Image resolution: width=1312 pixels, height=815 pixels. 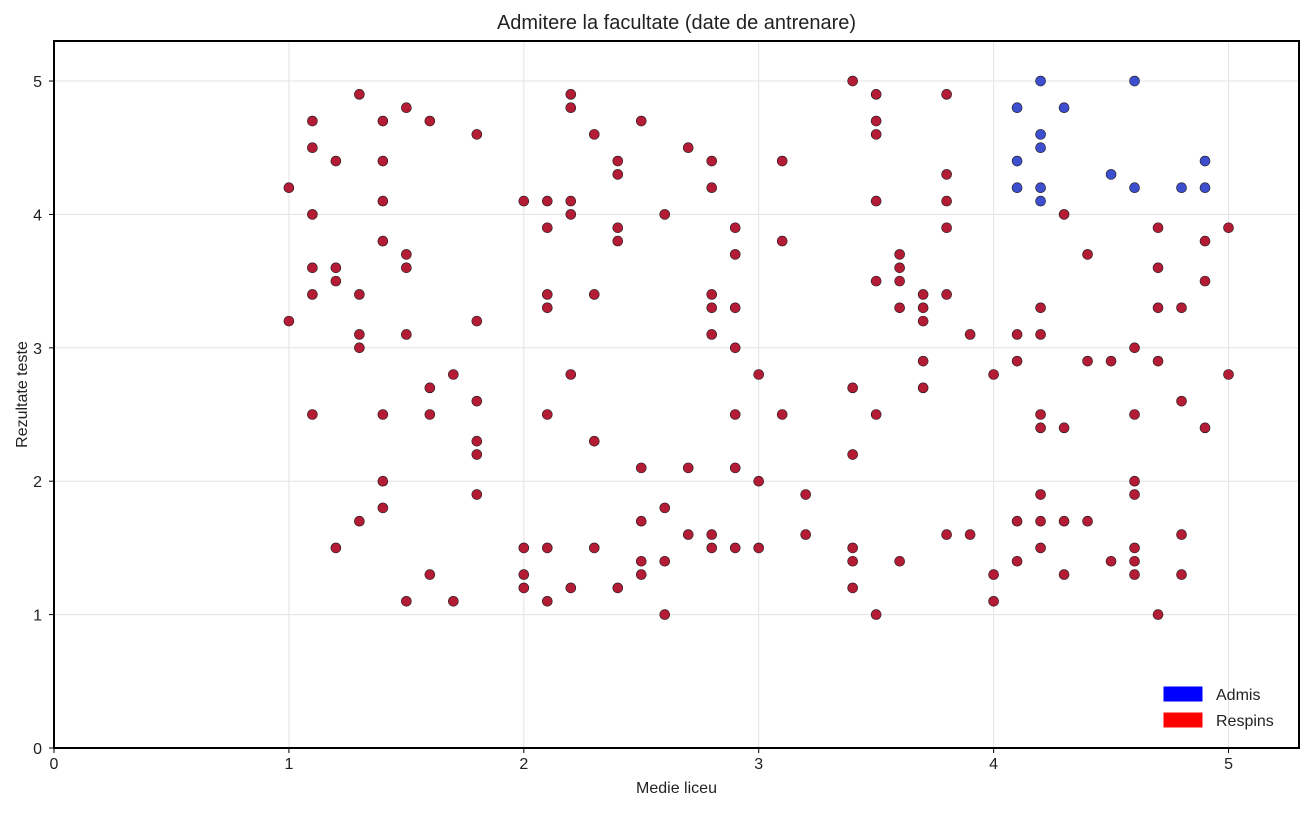 I want to click on x-tick-label: 1, so click(x=288, y=764).